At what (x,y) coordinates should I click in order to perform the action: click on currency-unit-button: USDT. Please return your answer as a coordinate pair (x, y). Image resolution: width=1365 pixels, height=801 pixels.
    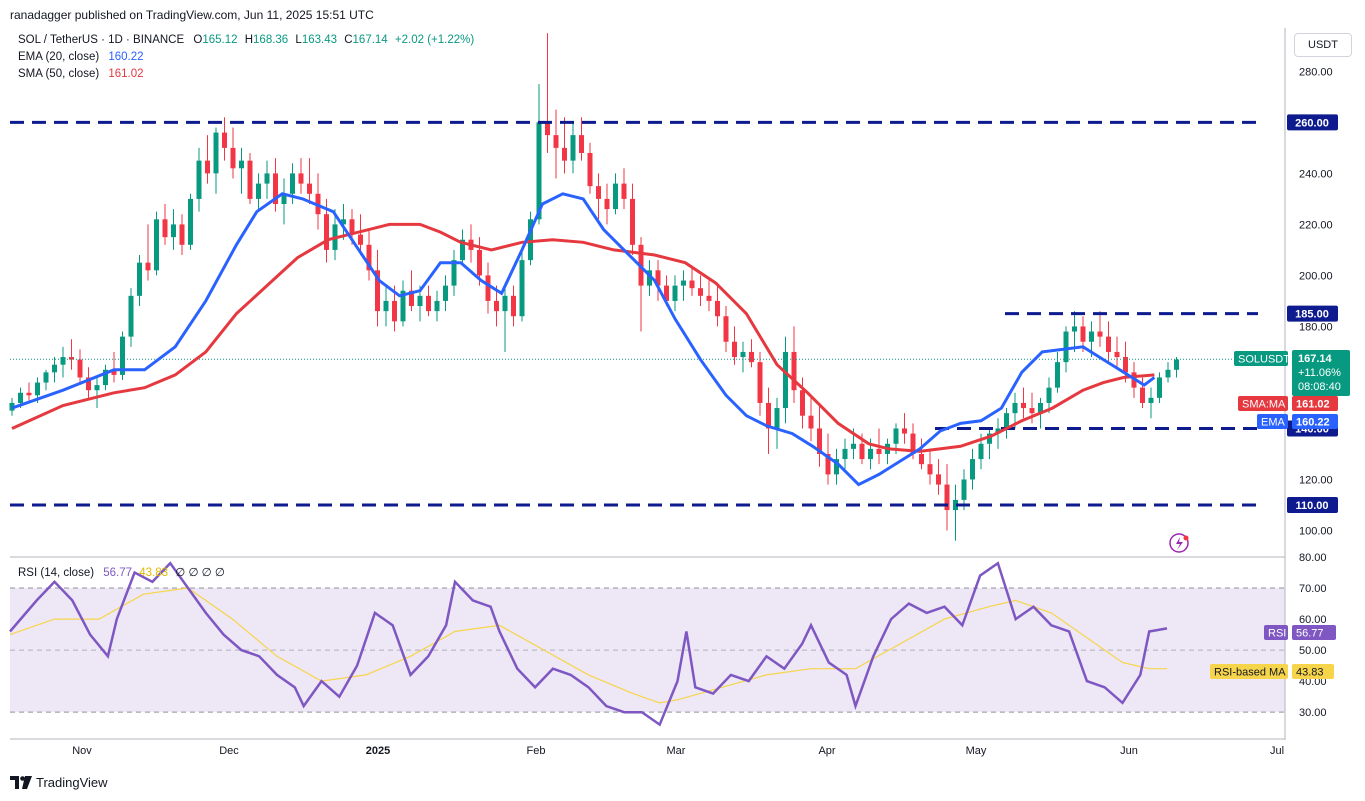
    Looking at the image, I should click on (1323, 45).